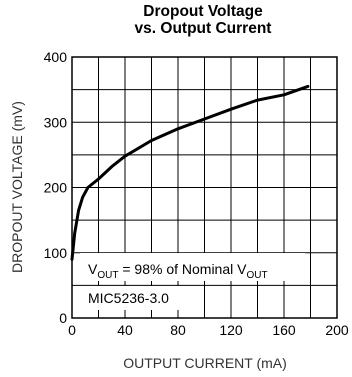  Describe the element at coordinates (203, 28) in the screenshot. I see `chart-title-line2: vs. Output Current` at that location.